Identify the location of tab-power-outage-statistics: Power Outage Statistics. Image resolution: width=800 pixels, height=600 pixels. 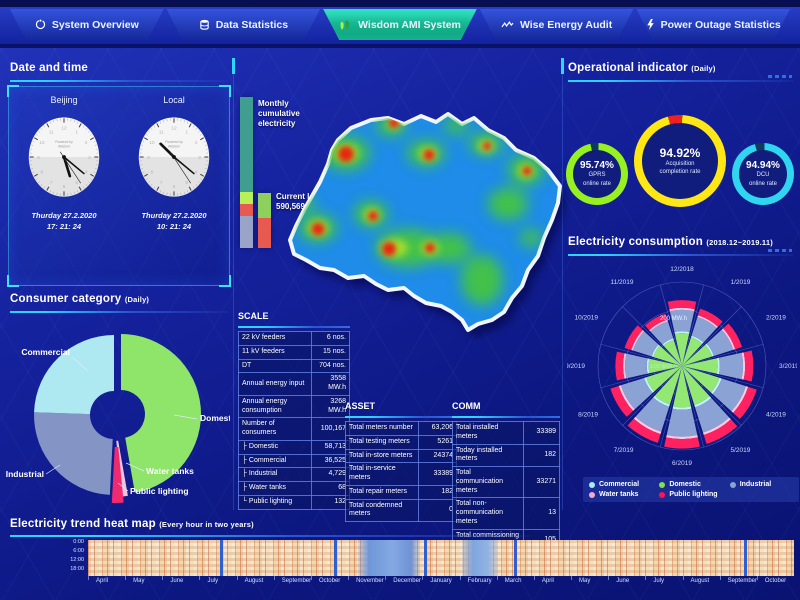
(713, 24).